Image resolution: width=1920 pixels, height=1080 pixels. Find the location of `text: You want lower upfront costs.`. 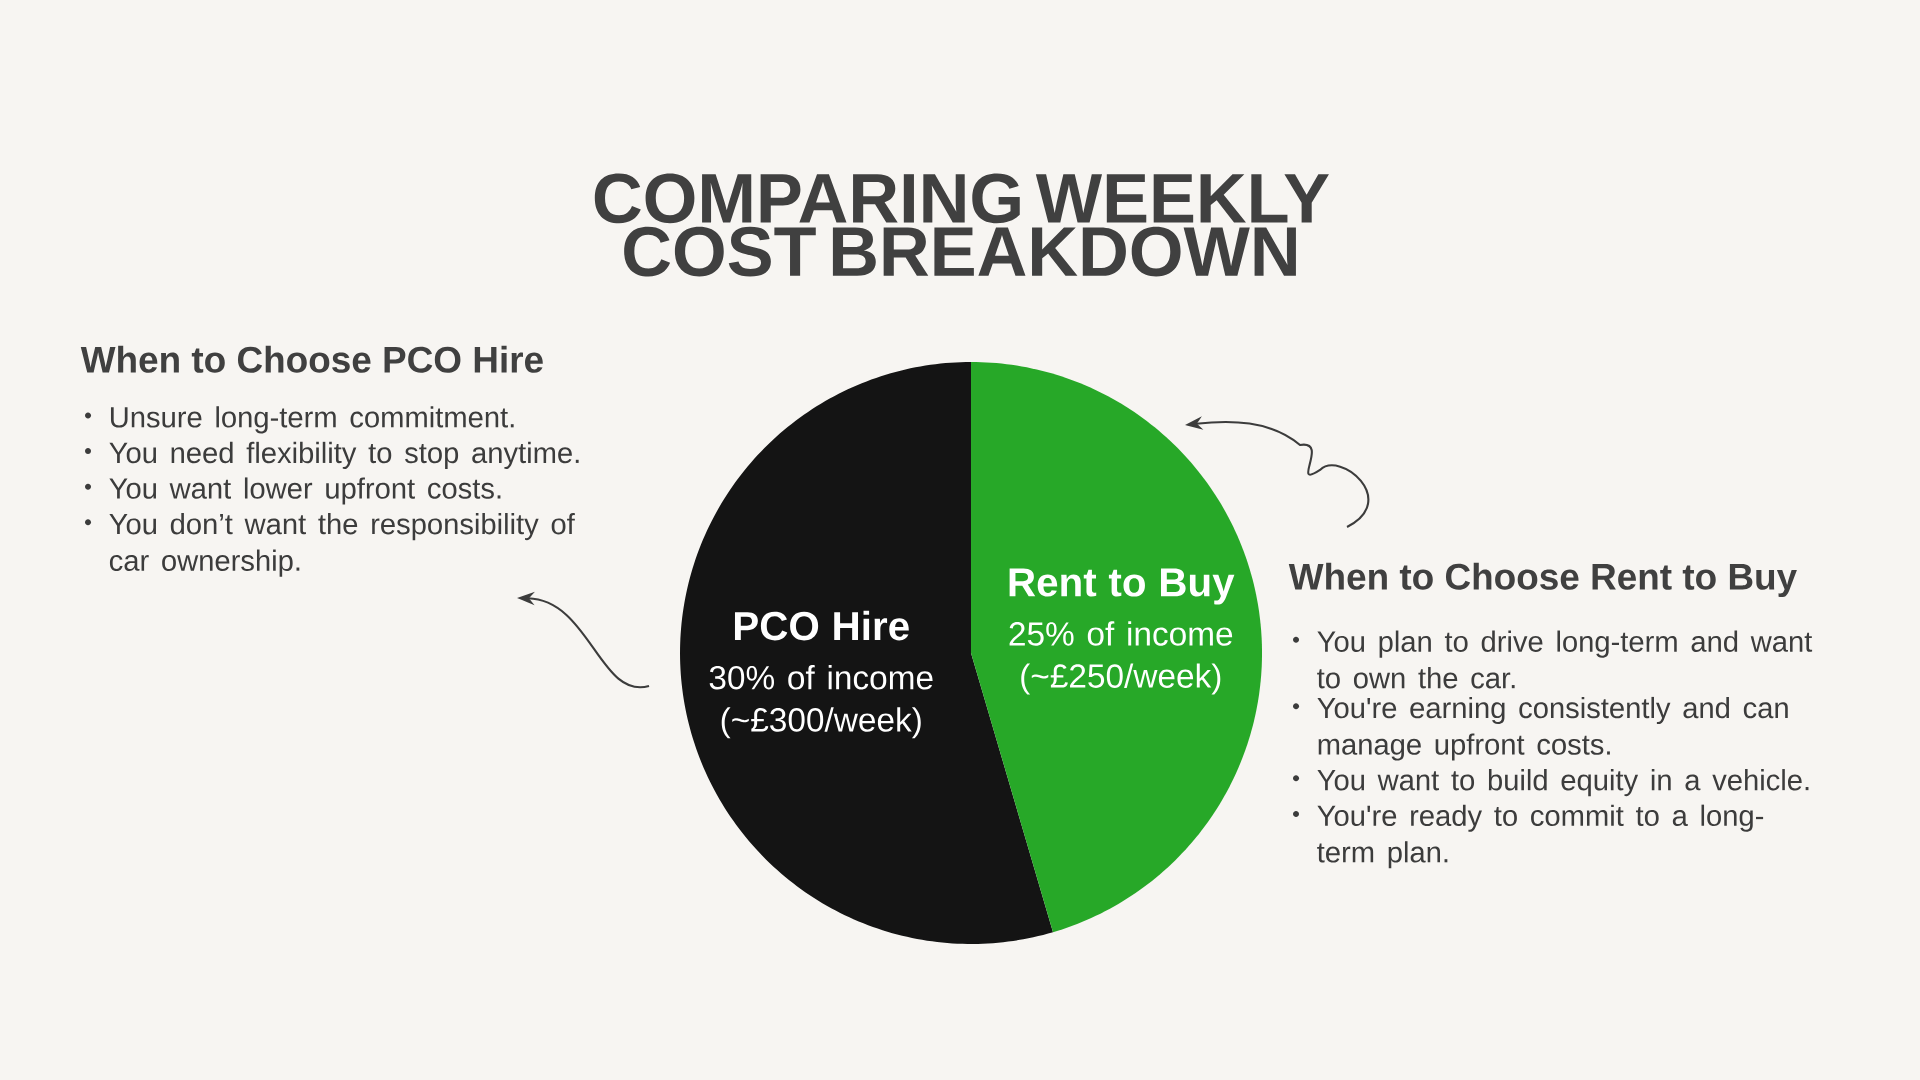

text: You want lower upfront costs. is located at coordinates (305, 491).